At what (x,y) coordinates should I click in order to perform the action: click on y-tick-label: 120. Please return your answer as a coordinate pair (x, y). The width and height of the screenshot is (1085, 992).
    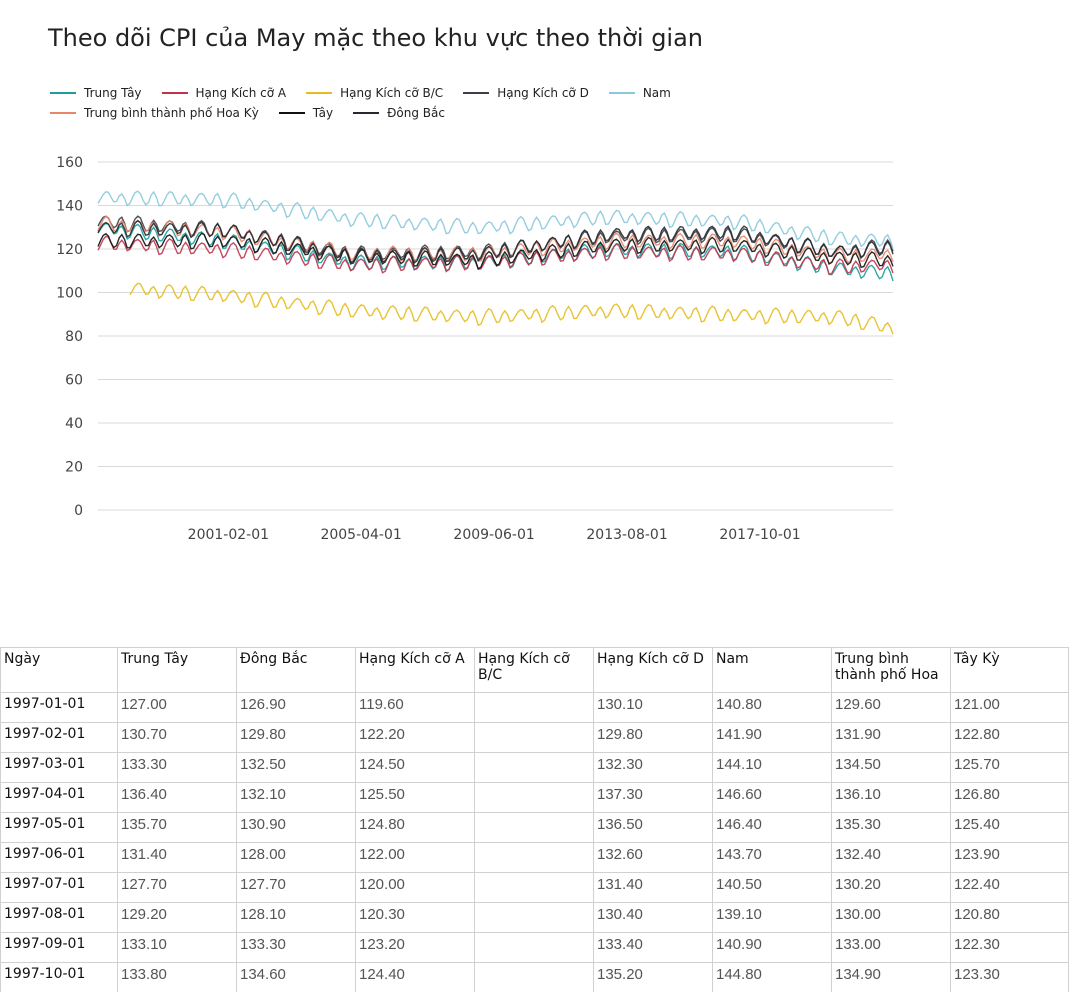
    Looking at the image, I should click on (69, 250).